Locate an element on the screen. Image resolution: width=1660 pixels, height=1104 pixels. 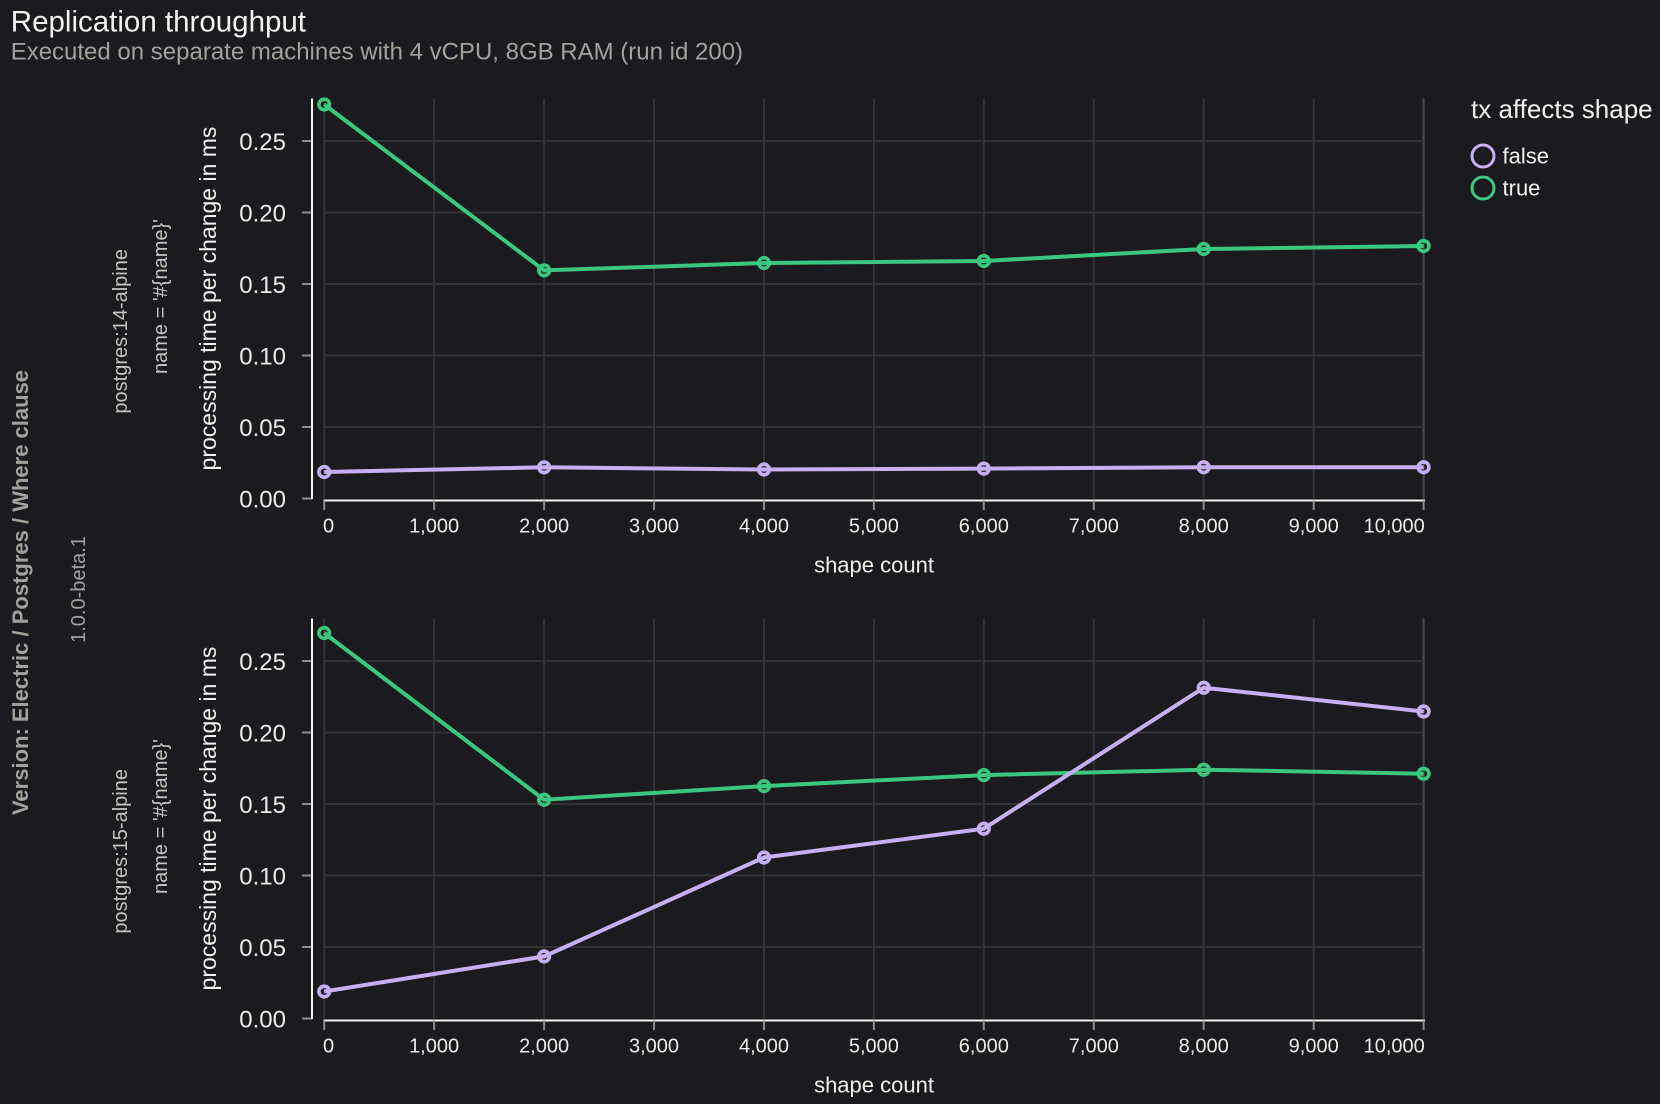
svg-text: true is located at coordinates (1522, 187).